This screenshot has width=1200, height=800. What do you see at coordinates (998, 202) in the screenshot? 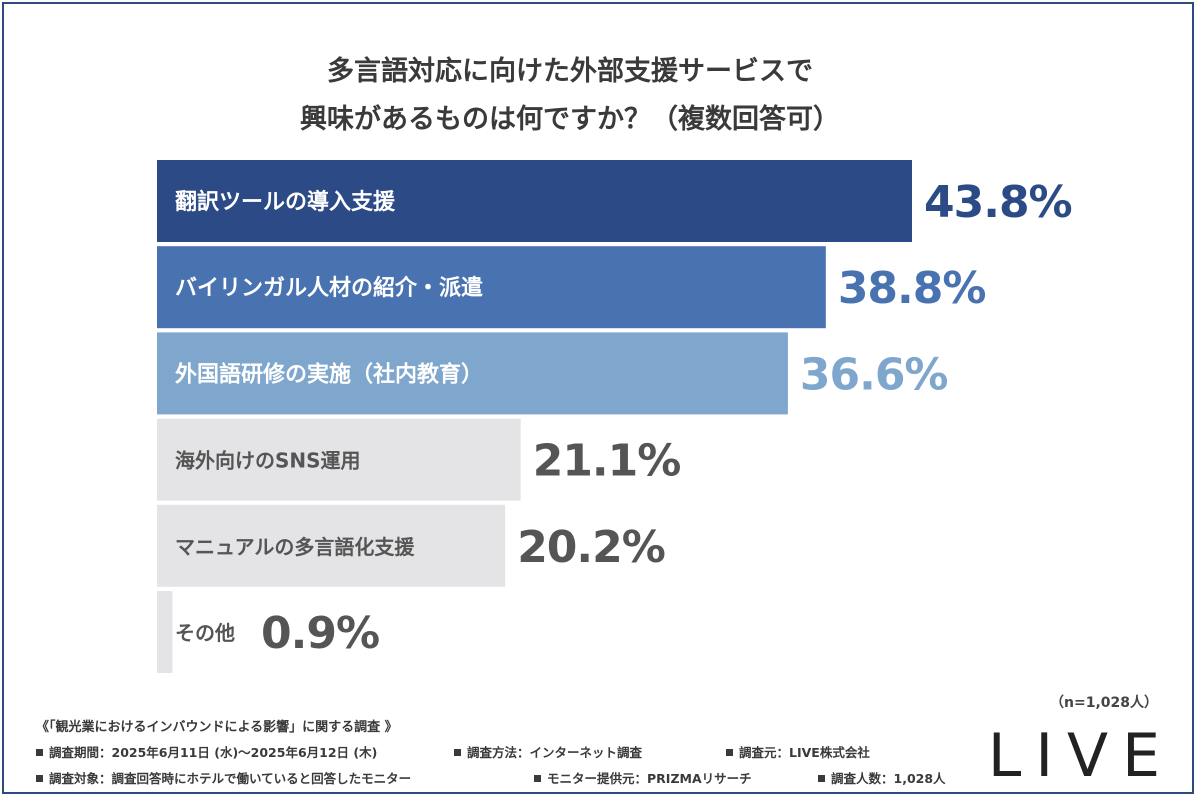
I see `value-label: 43.8%` at bounding box center [998, 202].